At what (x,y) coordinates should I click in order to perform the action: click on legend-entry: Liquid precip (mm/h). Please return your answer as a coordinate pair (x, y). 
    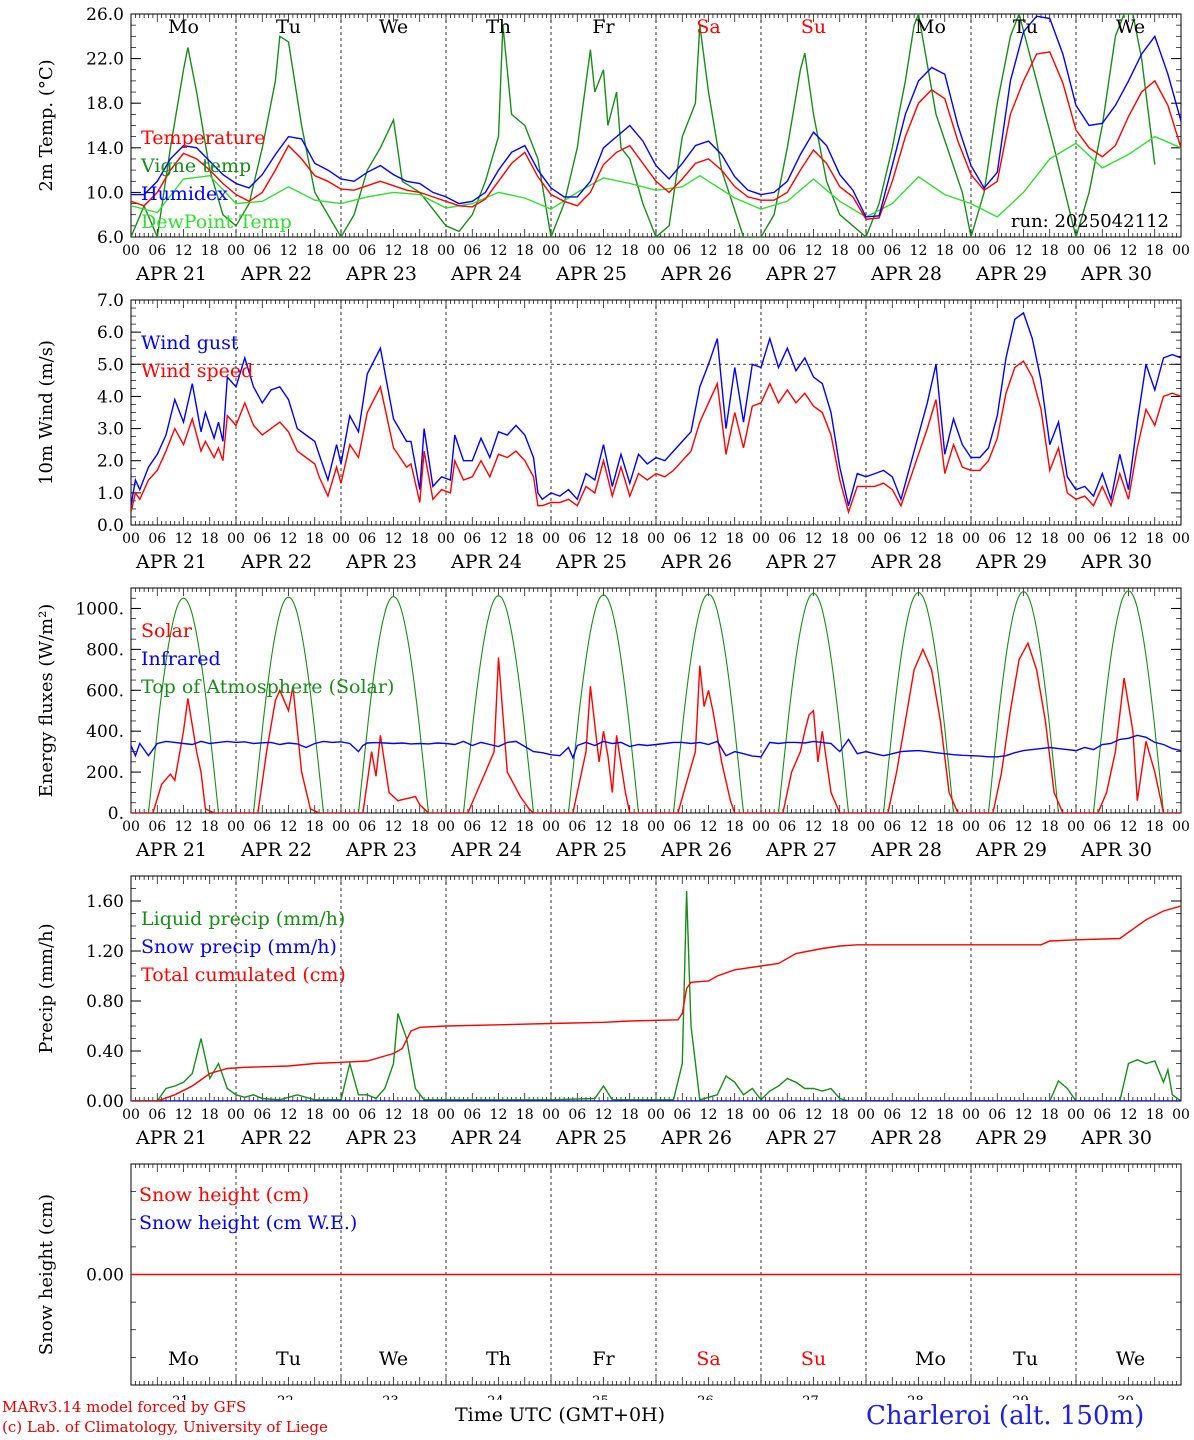
    Looking at the image, I should click on (243, 919).